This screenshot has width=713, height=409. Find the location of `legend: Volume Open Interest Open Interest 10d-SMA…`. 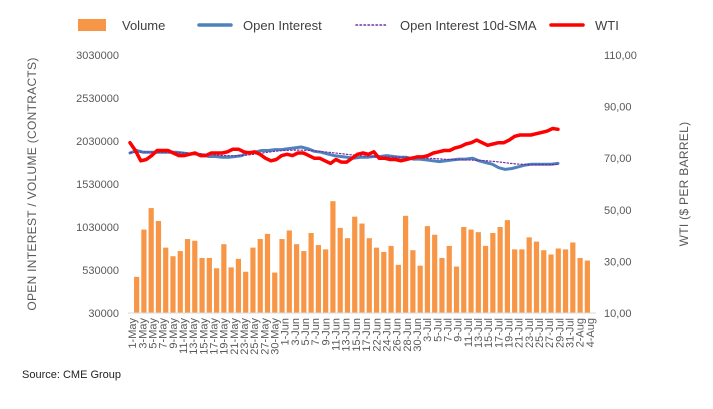

legend: Volume Open Interest Open Interest 10d-SMA… is located at coordinates (348, 25).